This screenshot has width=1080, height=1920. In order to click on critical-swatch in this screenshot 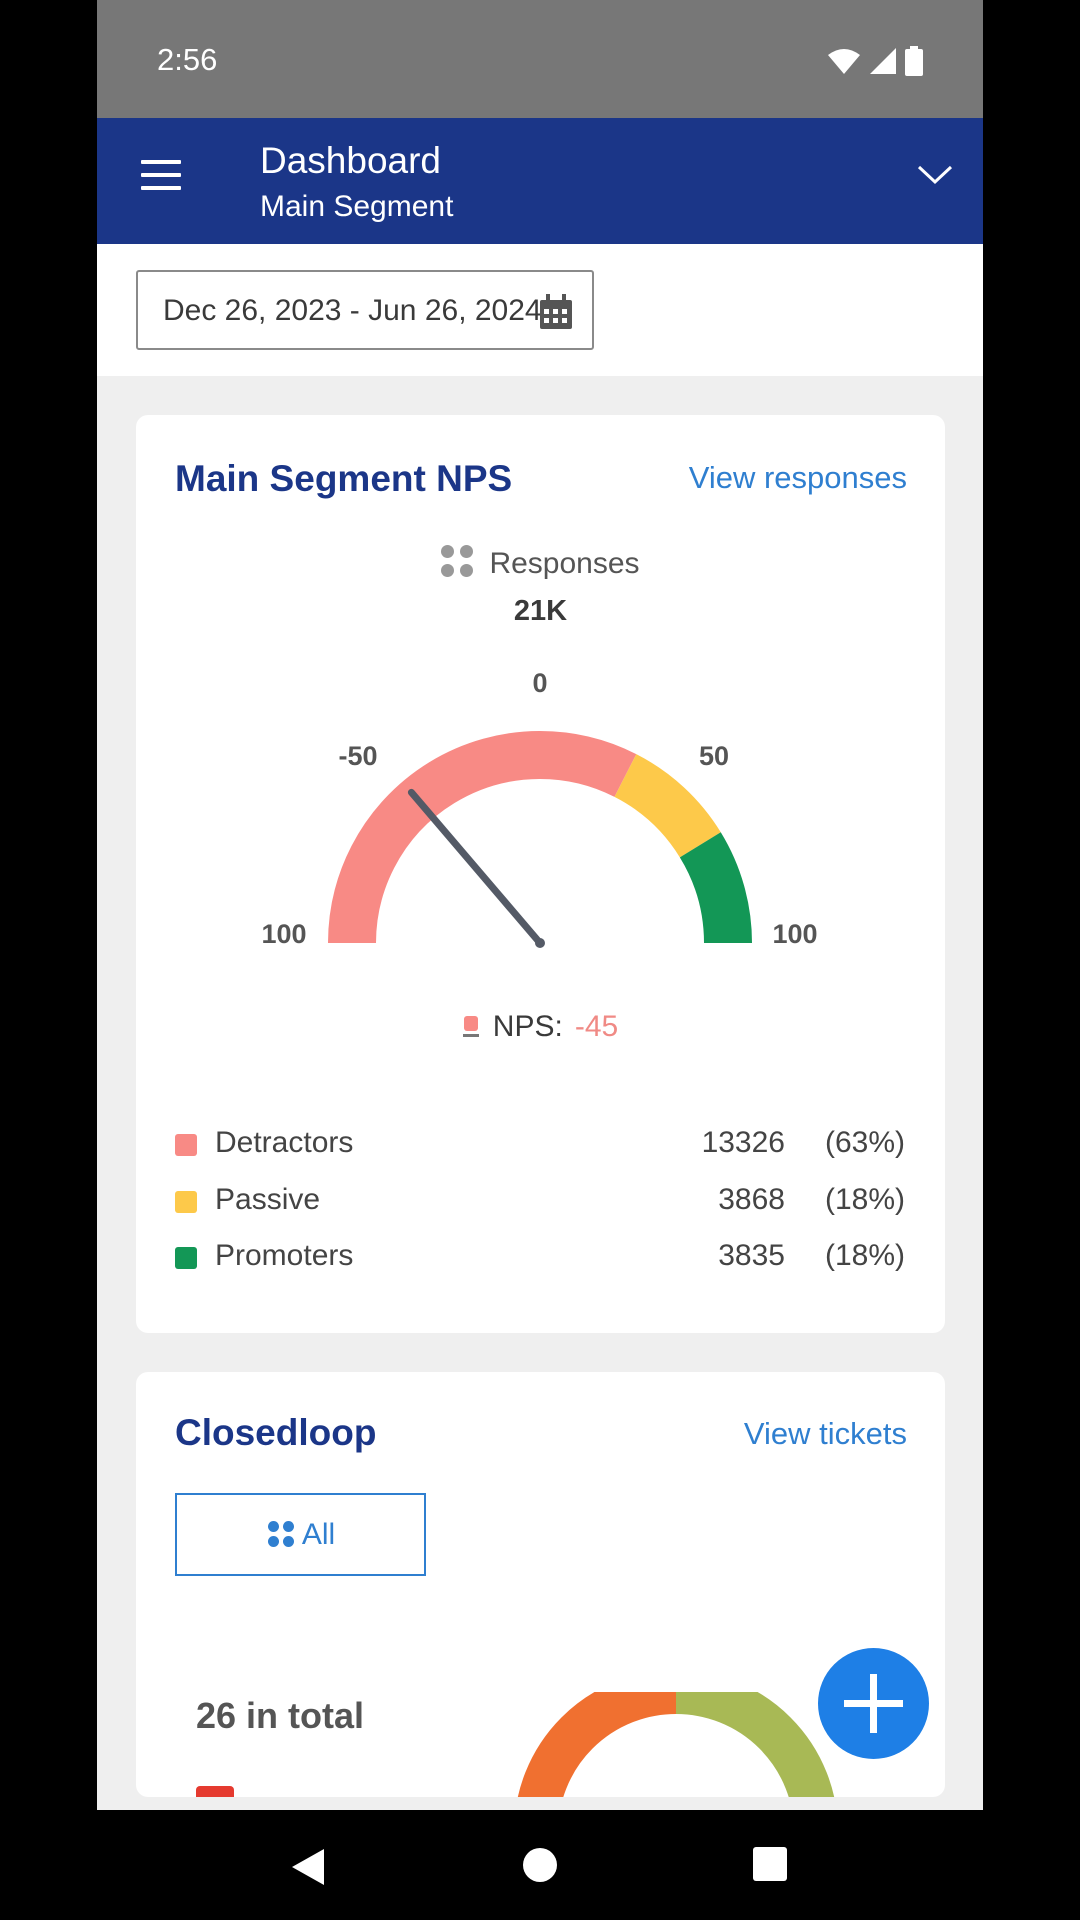, I will do `click(215, 1791)`.